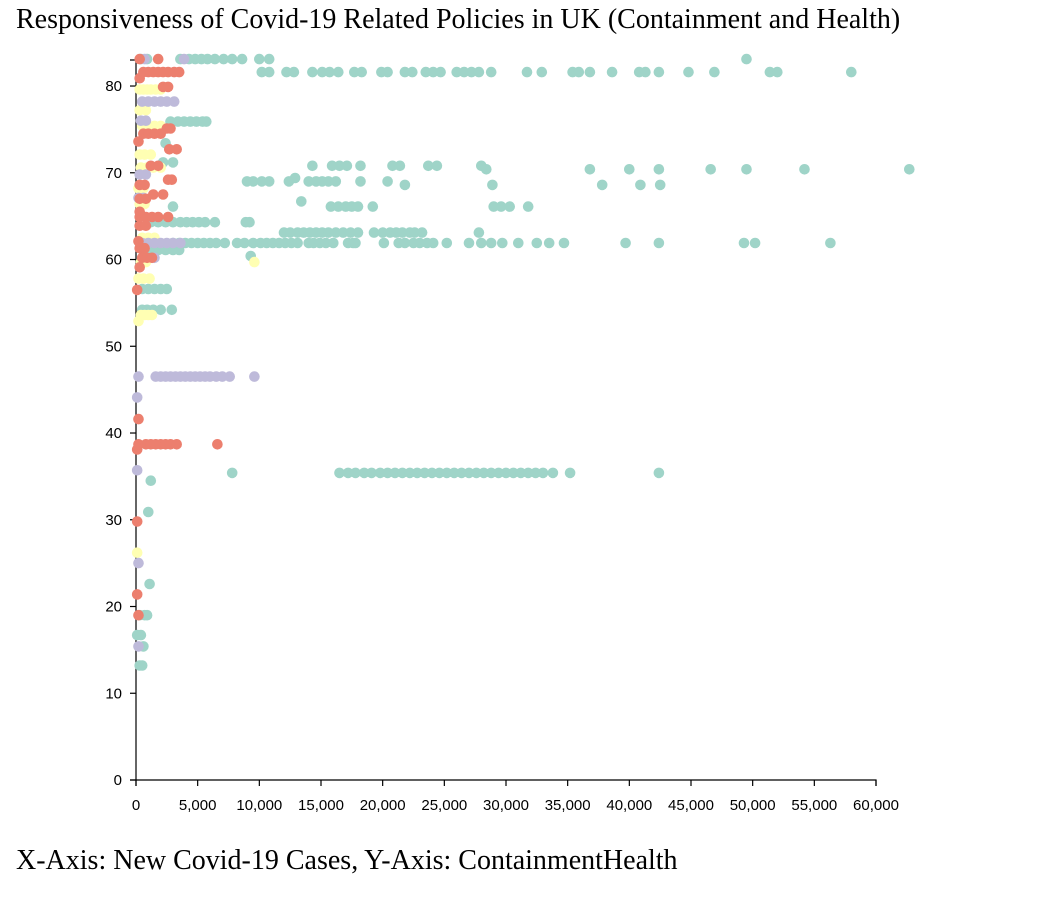 This screenshot has height=906, width=1046. What do you see at coordinates (876, 805) in the screenshot?
I see `x-tick-label: 60,000` at bounding box center [876, 805].